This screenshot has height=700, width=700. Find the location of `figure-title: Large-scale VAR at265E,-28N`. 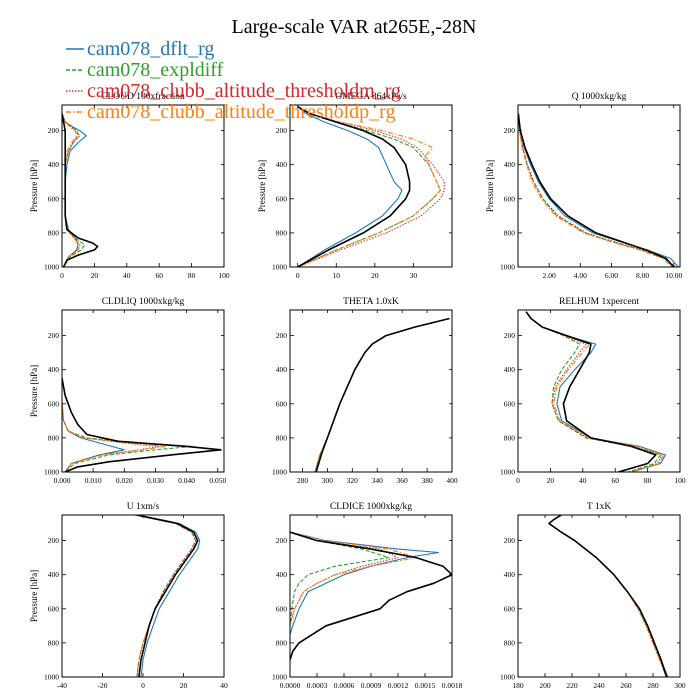

figure-title: Large-scale VAR at265E,-28N is located at coordinates (354, 27).